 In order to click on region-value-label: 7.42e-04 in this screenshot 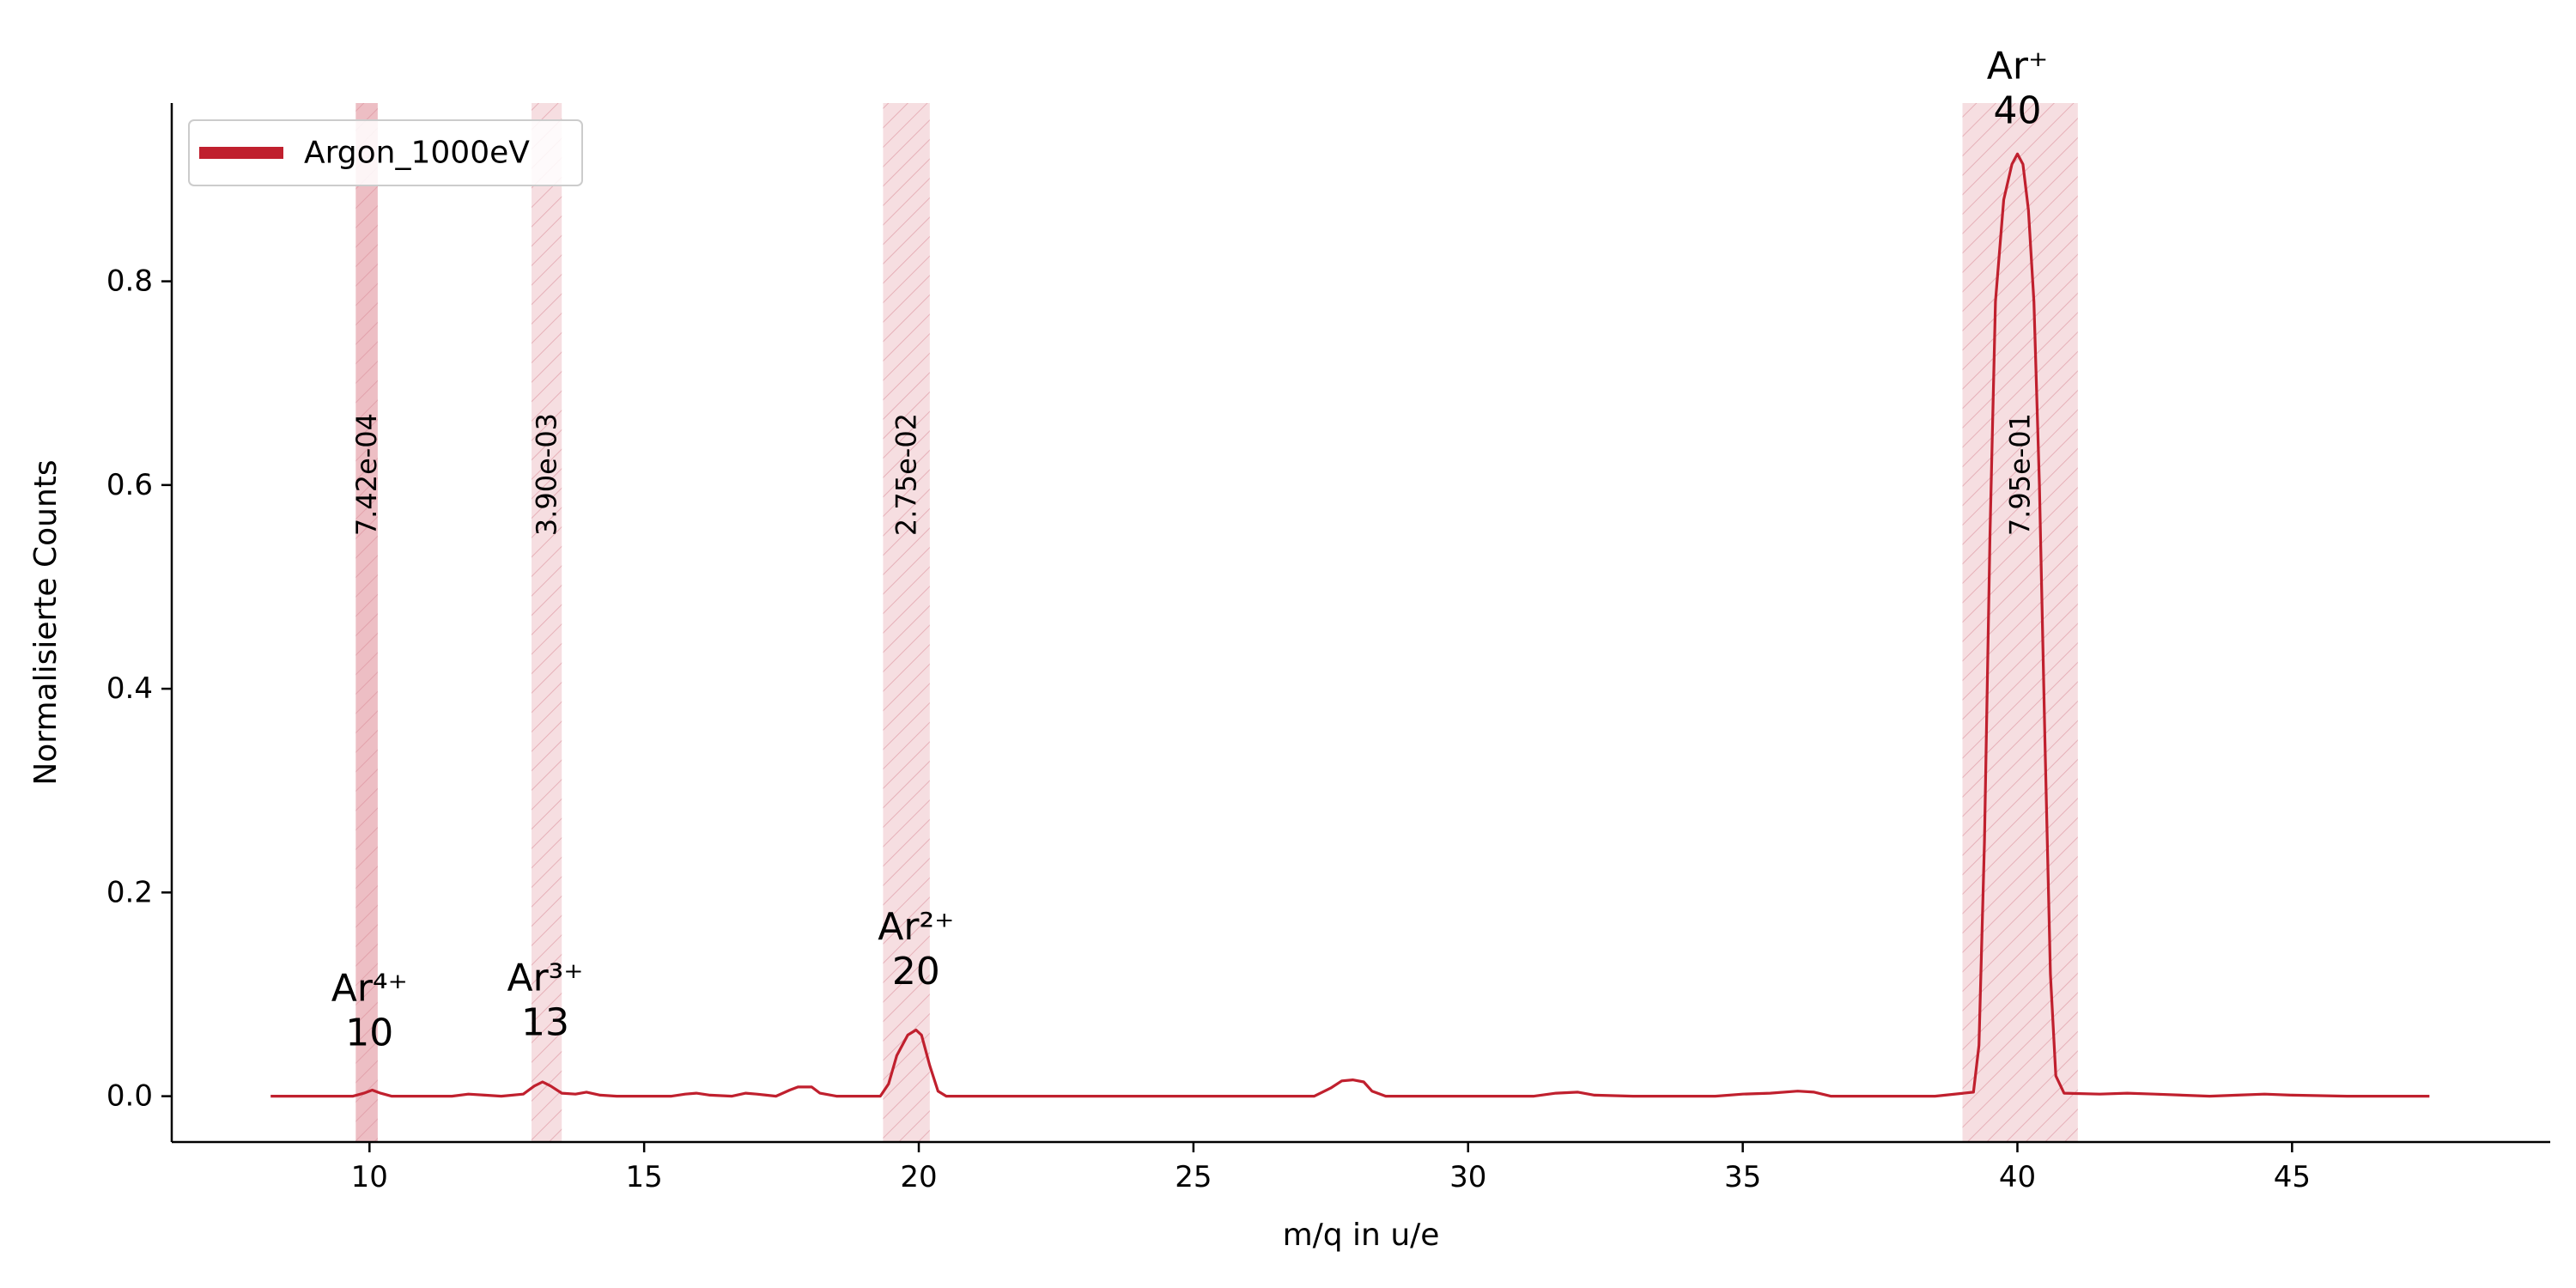, I will do `click(366, 474)`.